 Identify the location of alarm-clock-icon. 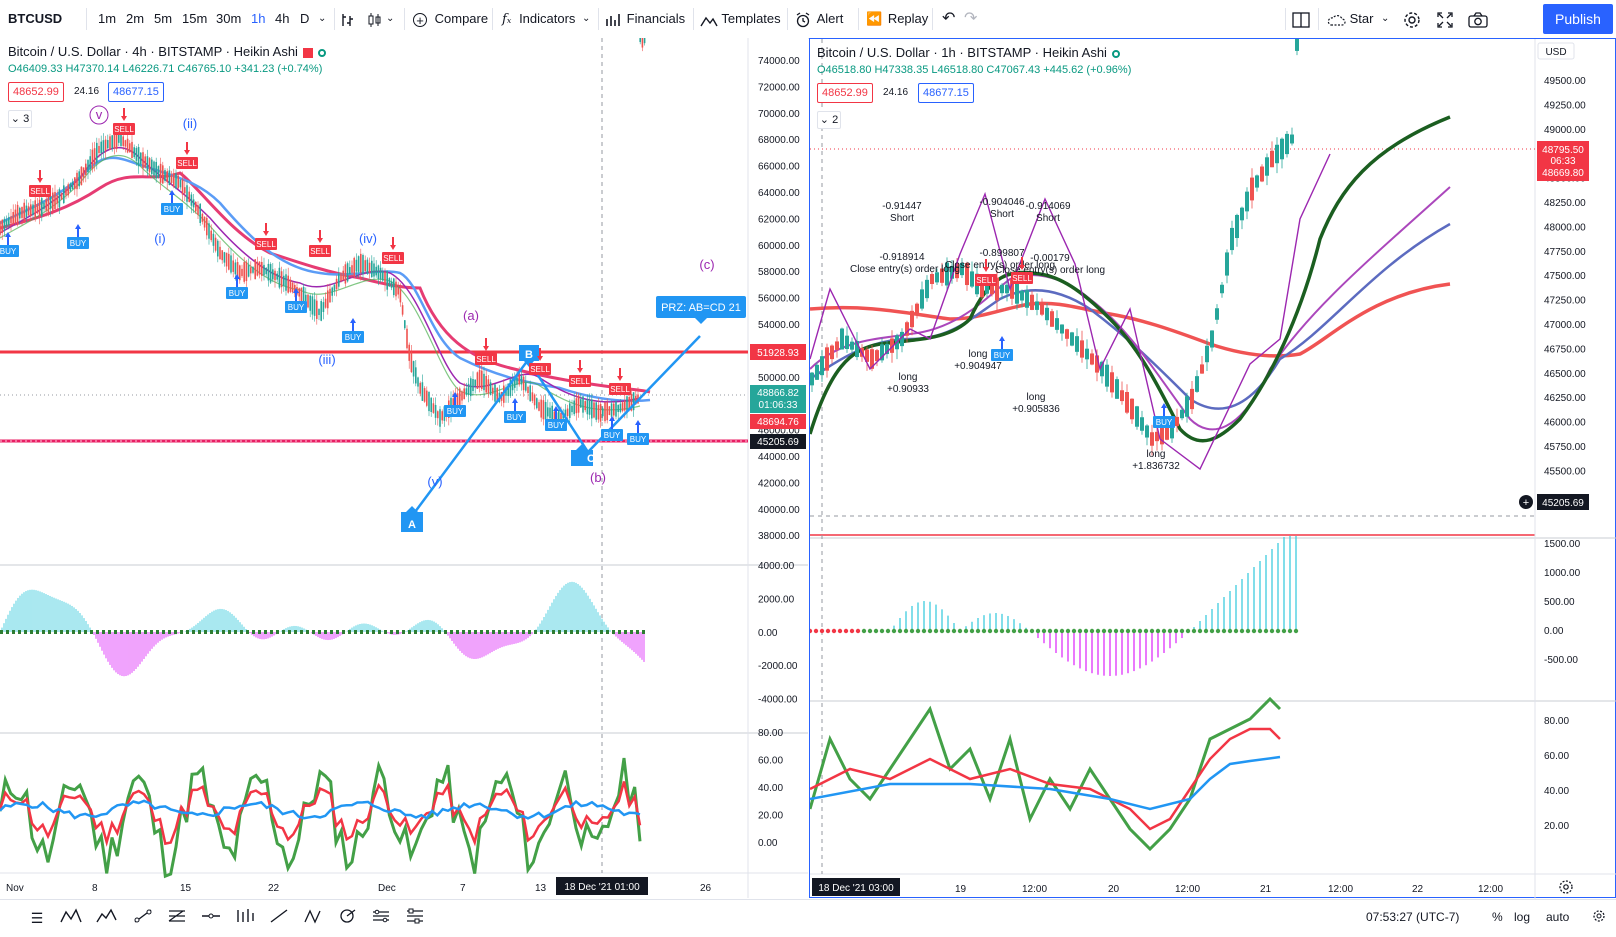
(803, 19).